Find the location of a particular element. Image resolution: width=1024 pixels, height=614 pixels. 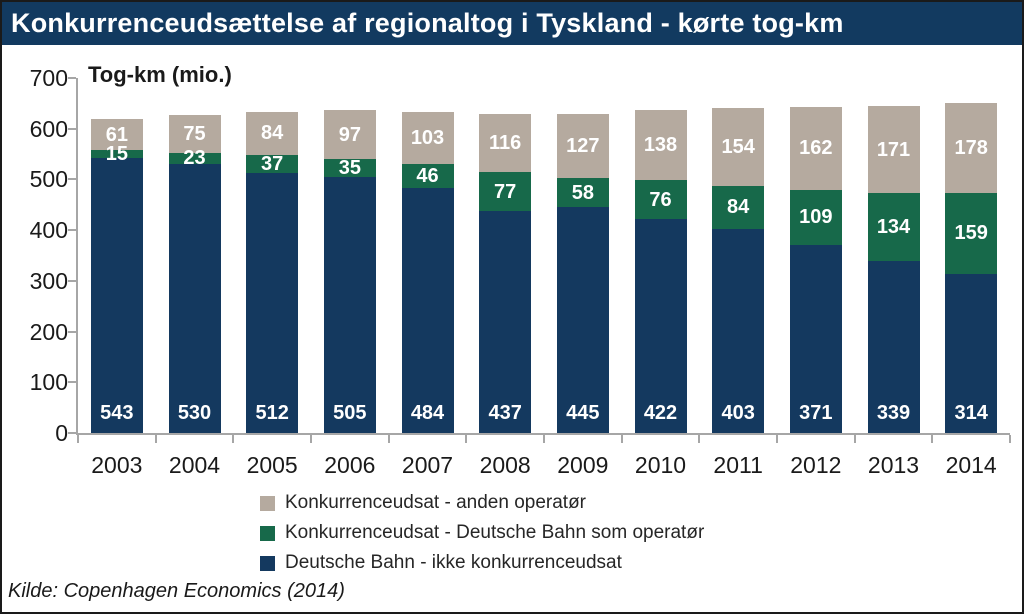

bar-value-label: 543 is located at coordinates (117, 413).